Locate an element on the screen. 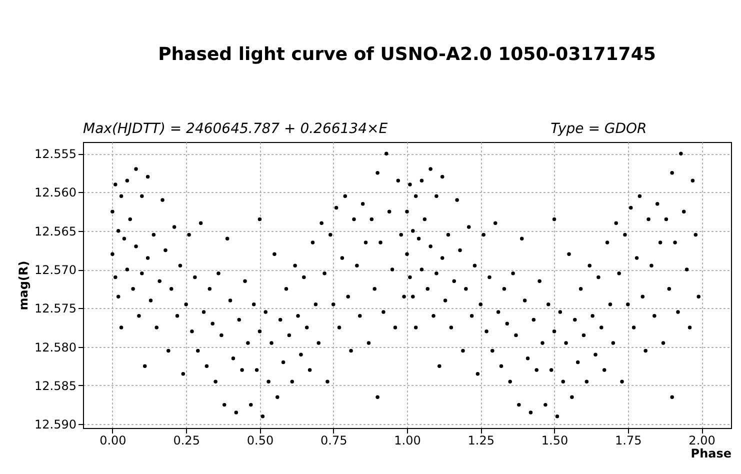 This screenshot has height=474, width=741. x-tick-label: 0.00 is located at coordinates (113, 441).